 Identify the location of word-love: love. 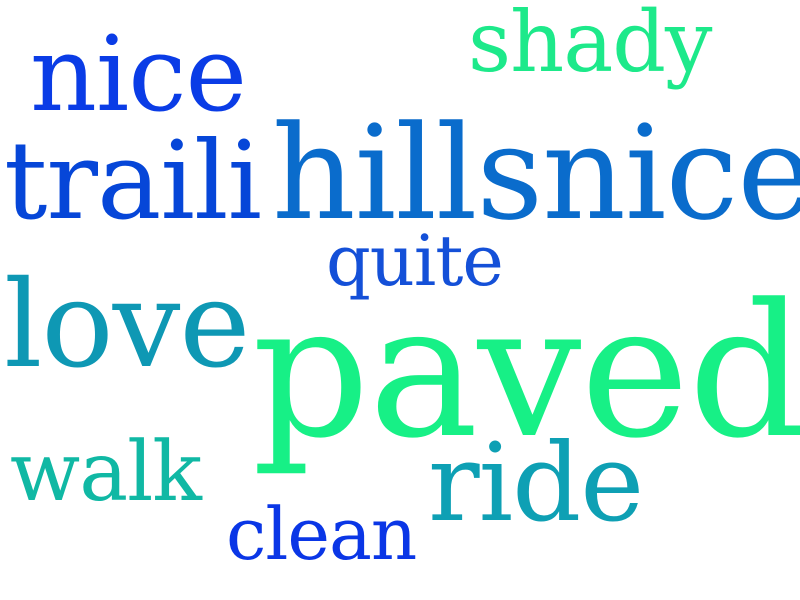
(127, 325).